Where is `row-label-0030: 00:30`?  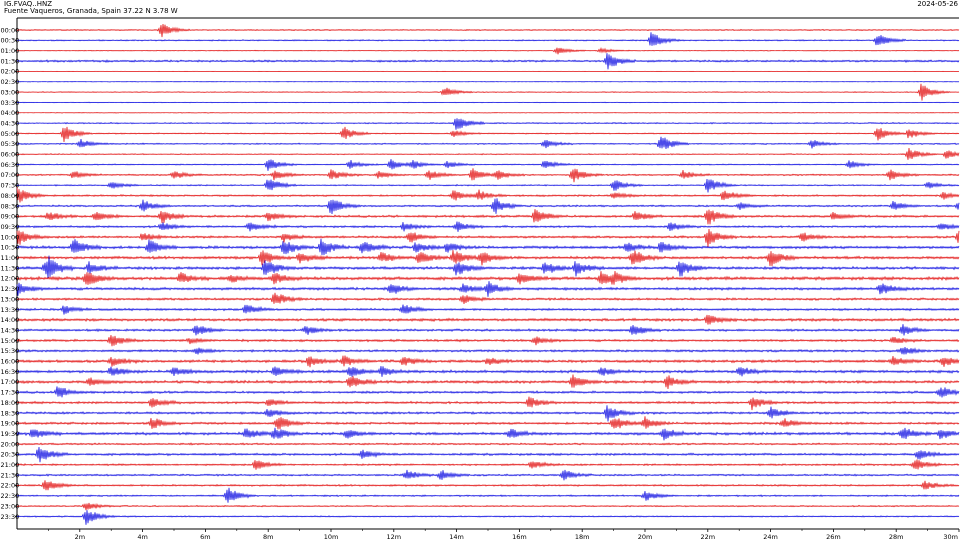 row-label-0030: 00:30 is located at coordinates (10, 41).